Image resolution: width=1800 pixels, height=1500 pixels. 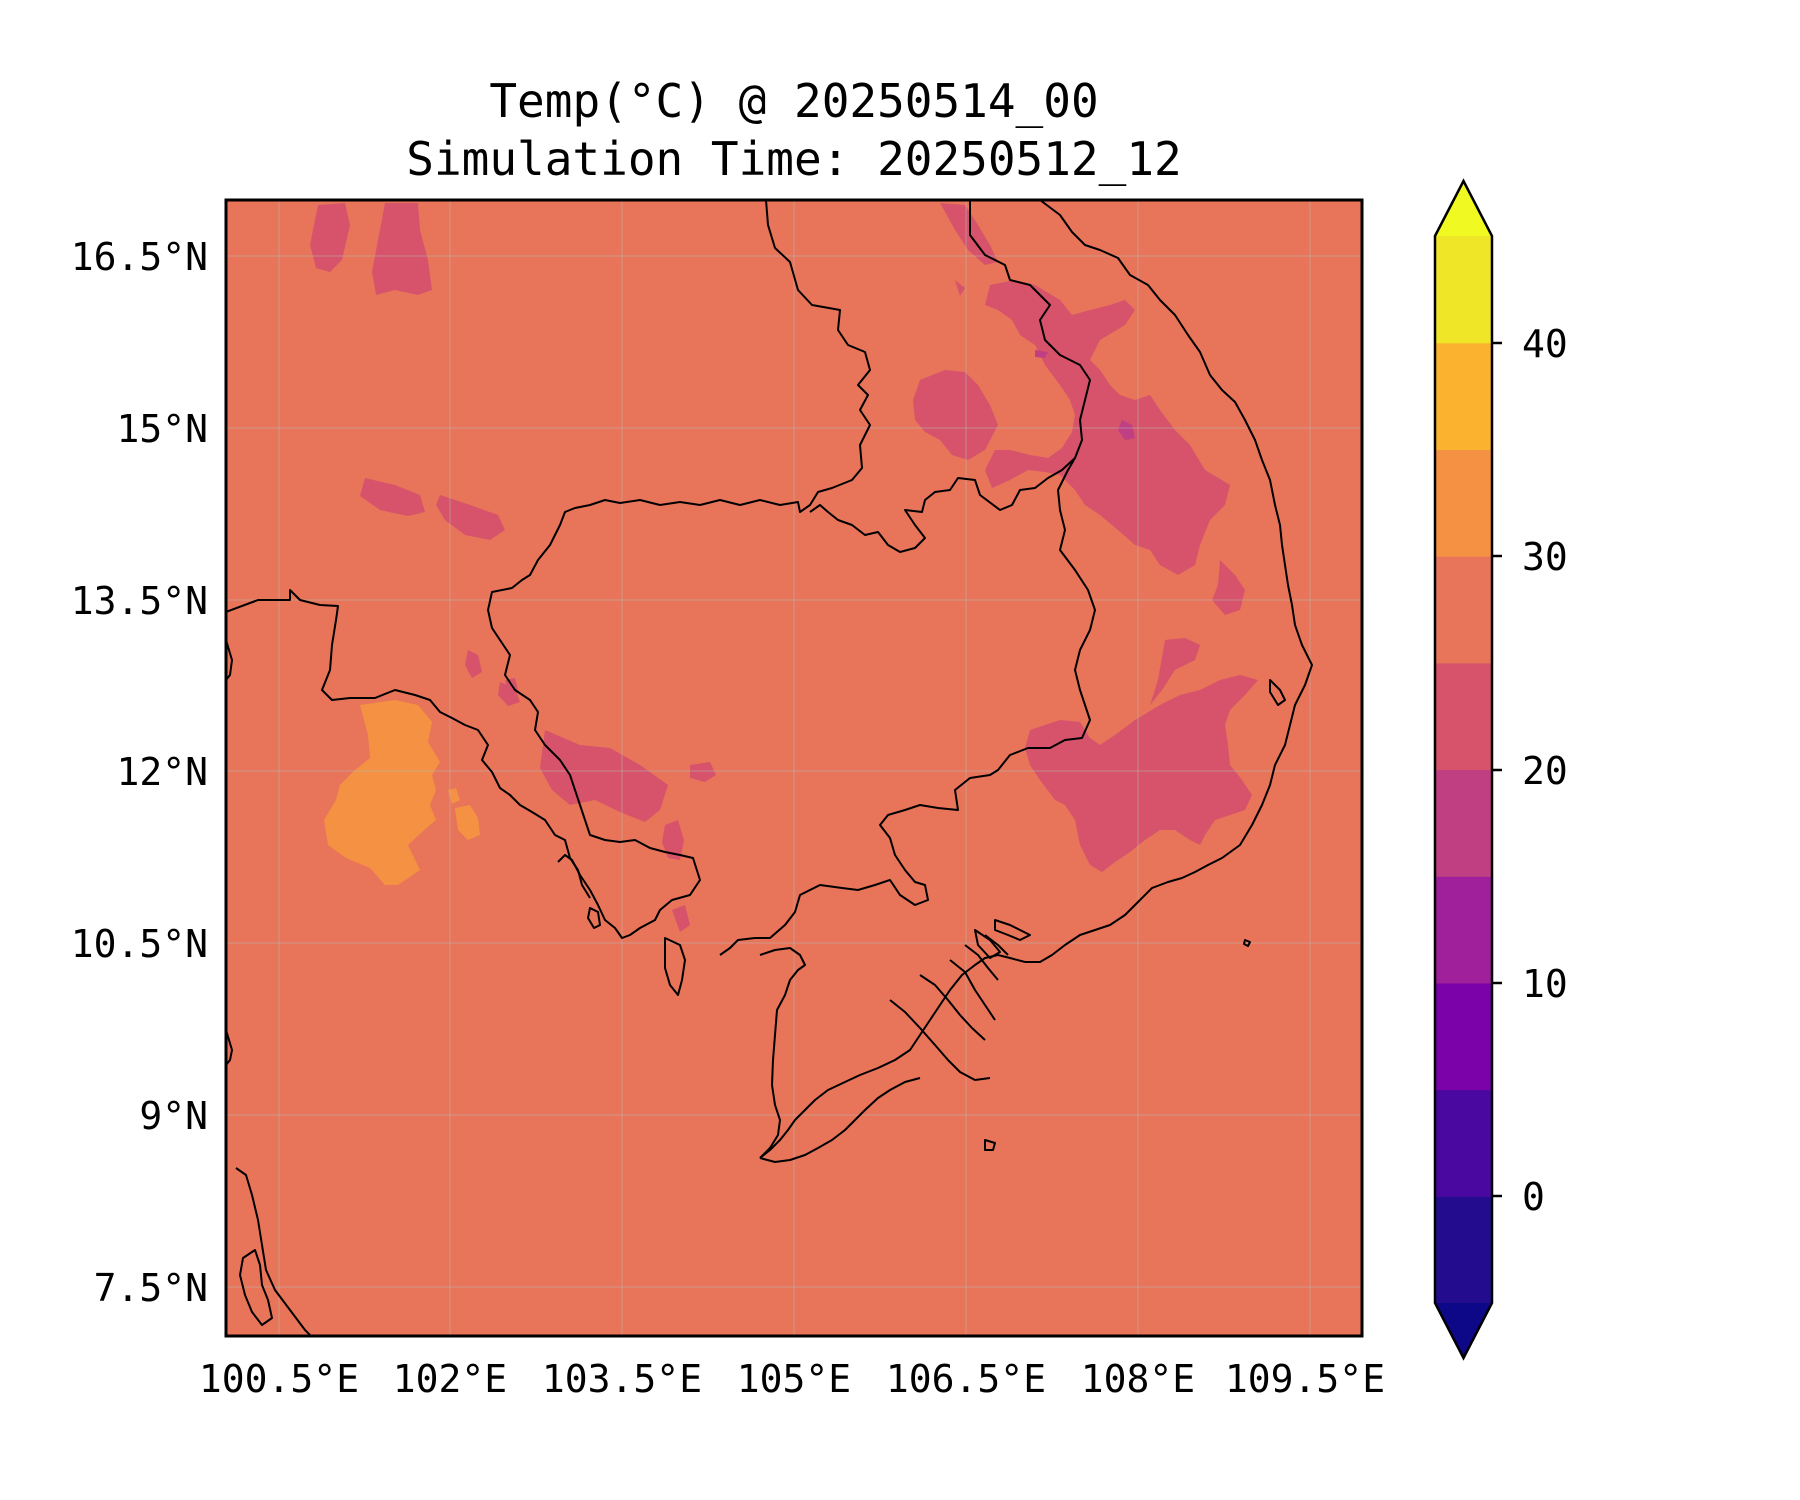 I want to click on map-title-line2: Simulation Time: 20250512_12, so click(x=794, y=159).